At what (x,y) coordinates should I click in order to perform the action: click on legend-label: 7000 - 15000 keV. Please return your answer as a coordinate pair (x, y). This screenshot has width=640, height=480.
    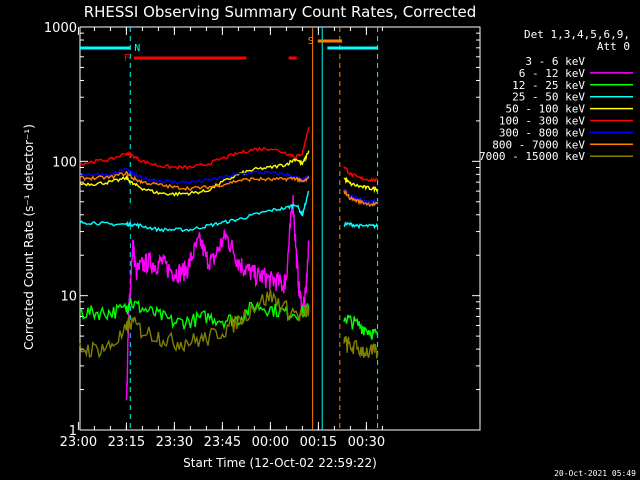
    Looking at the image, I should click on (532, 156).